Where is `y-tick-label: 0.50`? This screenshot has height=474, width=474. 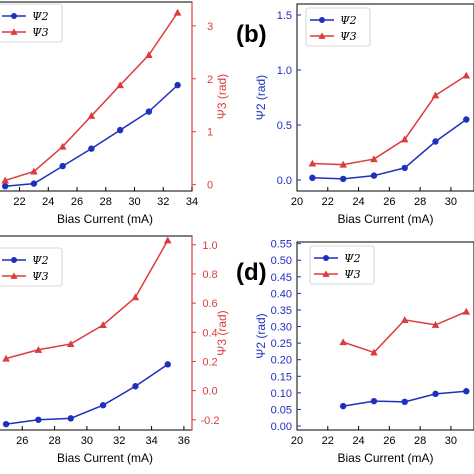 y-tick-label: 0.50 is located at coordinates (281, 261).